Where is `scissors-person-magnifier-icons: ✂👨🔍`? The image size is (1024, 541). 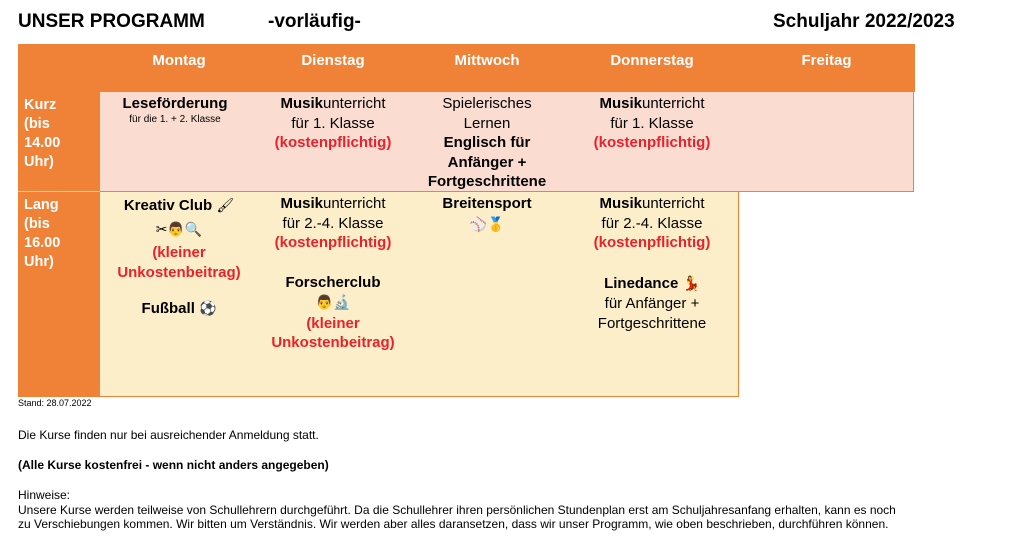 scissors-person-magnifier-icons: ✂👨🔍 is located at coordinates (179, 229).